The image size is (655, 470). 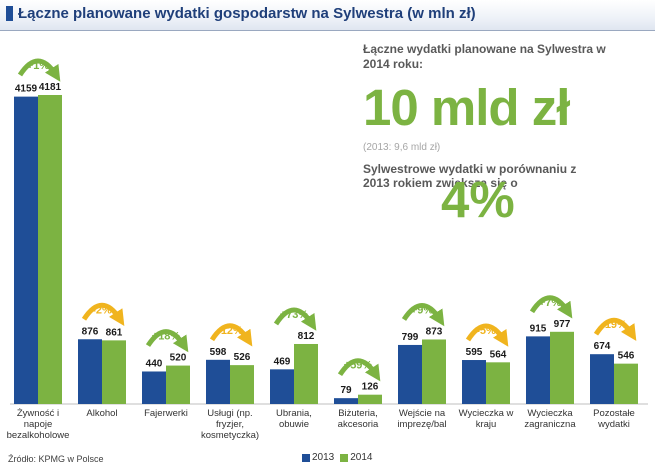 I want to click on data-label-2013: 598, so click(x=218, y=352).